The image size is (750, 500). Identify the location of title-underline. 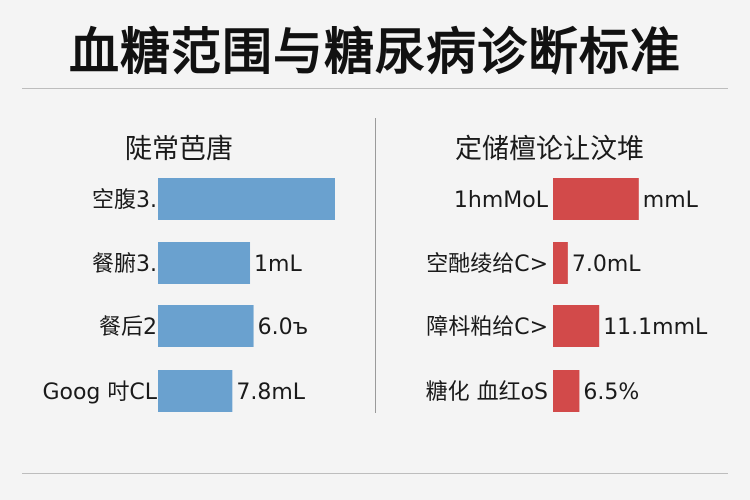
(375, 88).